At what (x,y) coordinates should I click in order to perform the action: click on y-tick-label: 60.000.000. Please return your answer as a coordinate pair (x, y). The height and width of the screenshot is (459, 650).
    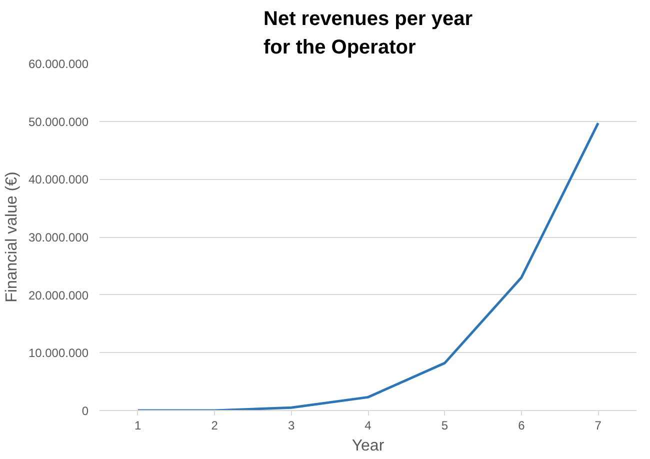
    Looking at the image, I should click on (58, 64).